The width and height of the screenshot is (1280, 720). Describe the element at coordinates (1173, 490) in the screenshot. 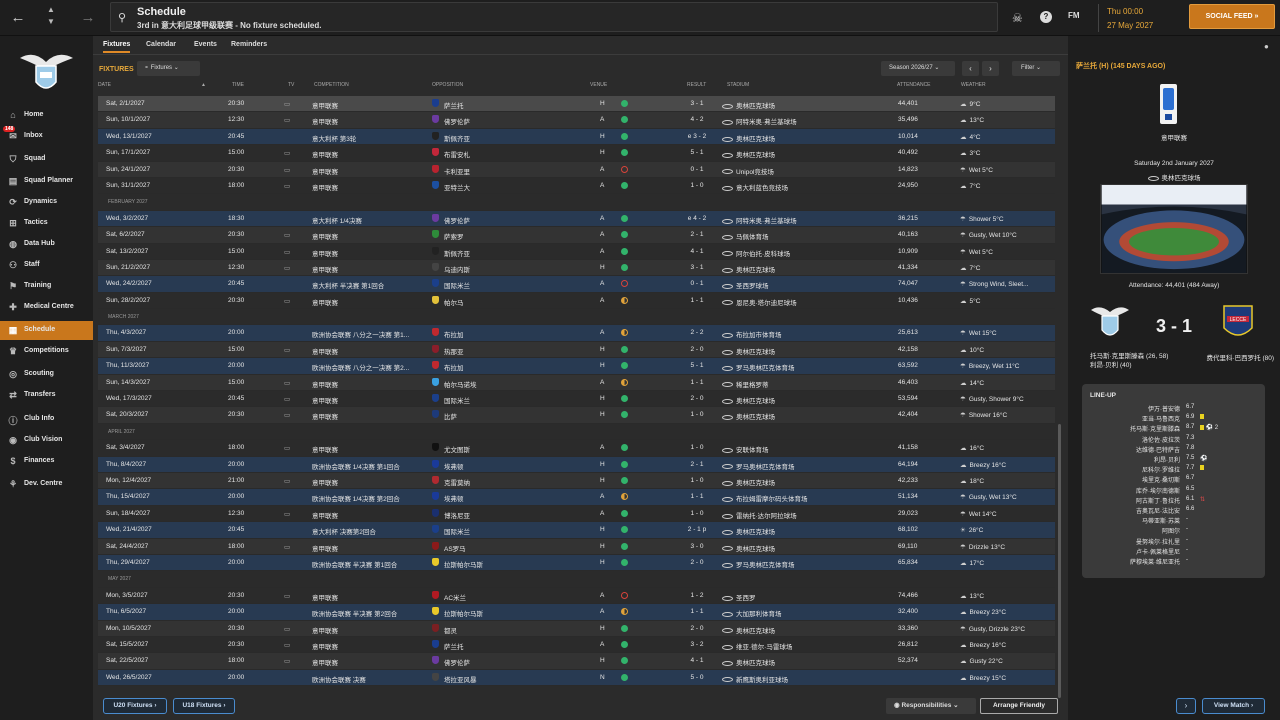

I see `lineup-row: 库乔·埃尔南德斯 6.5` at that location.